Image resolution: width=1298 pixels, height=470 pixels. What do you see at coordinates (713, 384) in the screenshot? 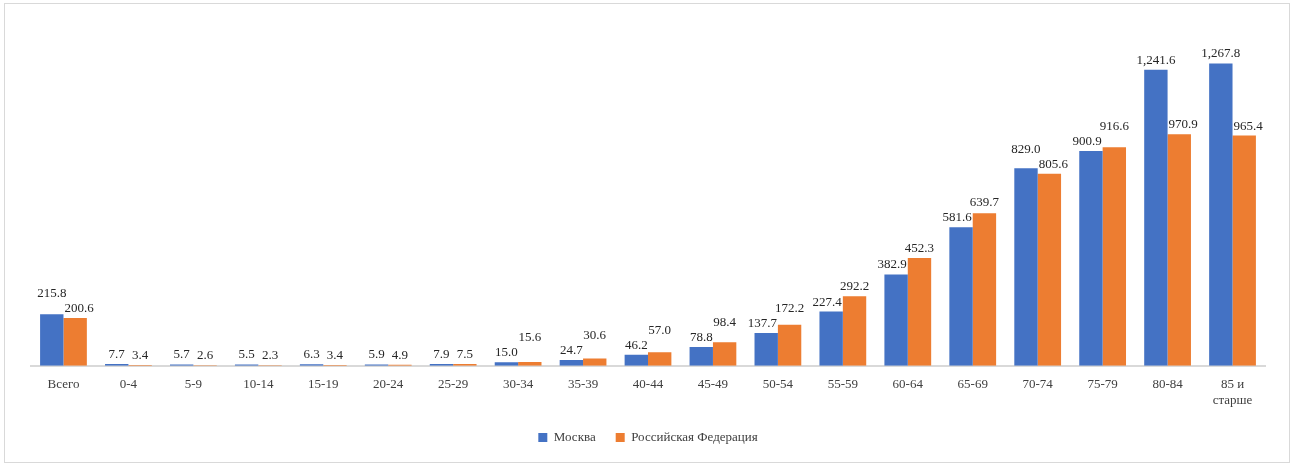
I see `x-tick-label: 45-49` at bounding box center [713, 384].